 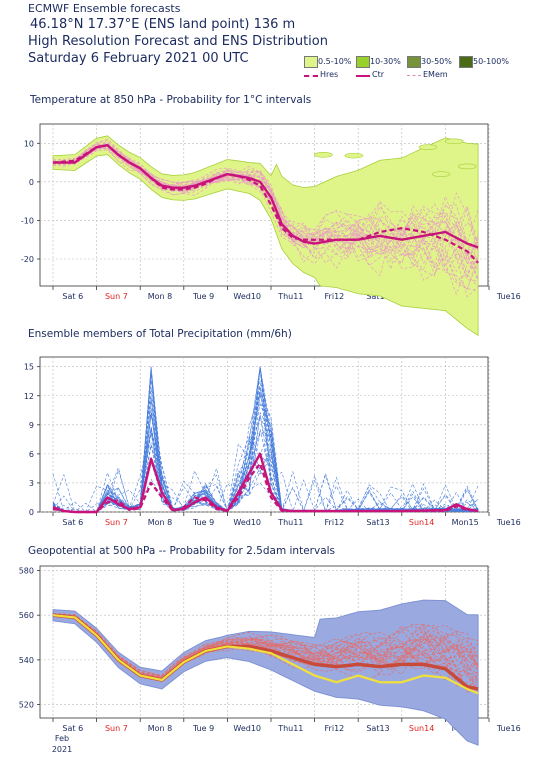 What do you see at coordinates (31, 454) in the screenshot?
I see `y-tick-label: 6` at bounding box center [31, 454].